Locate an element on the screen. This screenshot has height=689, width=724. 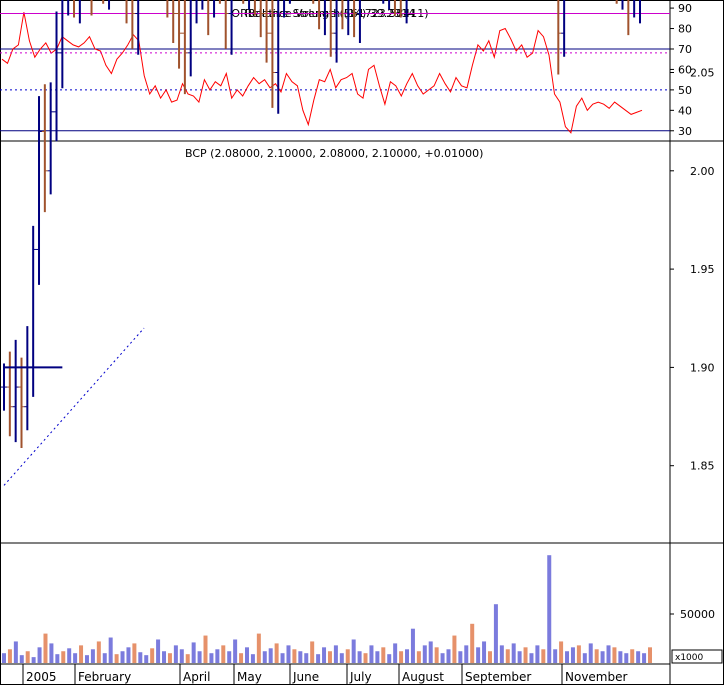
rsi-tick-label: 90 is located at coordinates (685, 8).